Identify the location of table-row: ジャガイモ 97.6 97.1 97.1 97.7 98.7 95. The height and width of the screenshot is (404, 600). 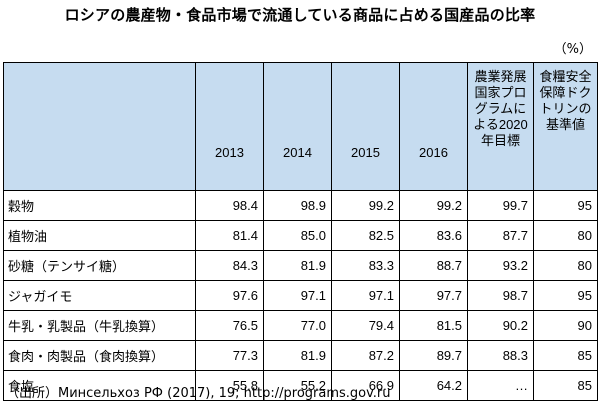
(300, 295).